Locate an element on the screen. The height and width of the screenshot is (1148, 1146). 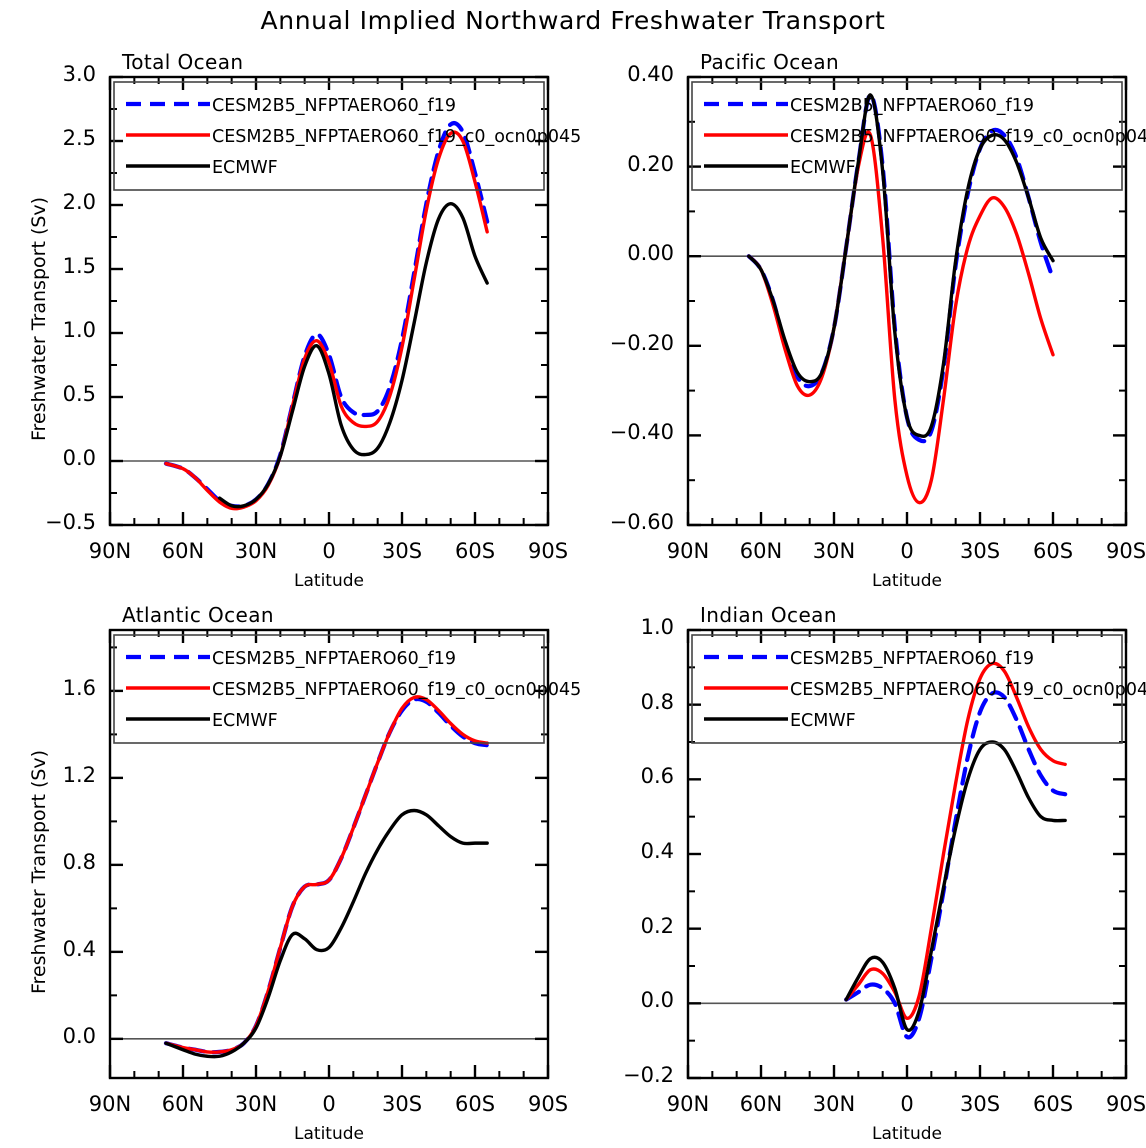
y-tick-label: −0.60 is located at coordinates (641, 522).